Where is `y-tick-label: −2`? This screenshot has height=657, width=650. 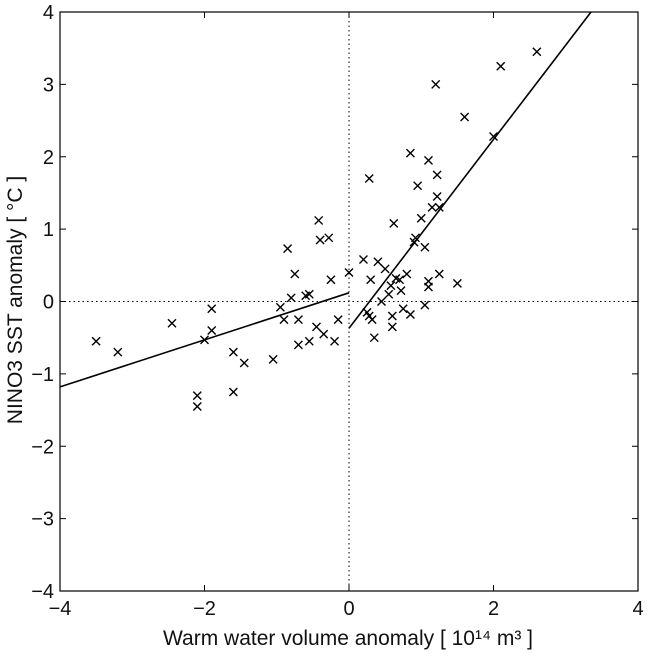 y-tick-label: −2 is located at coordinates (42, 447).